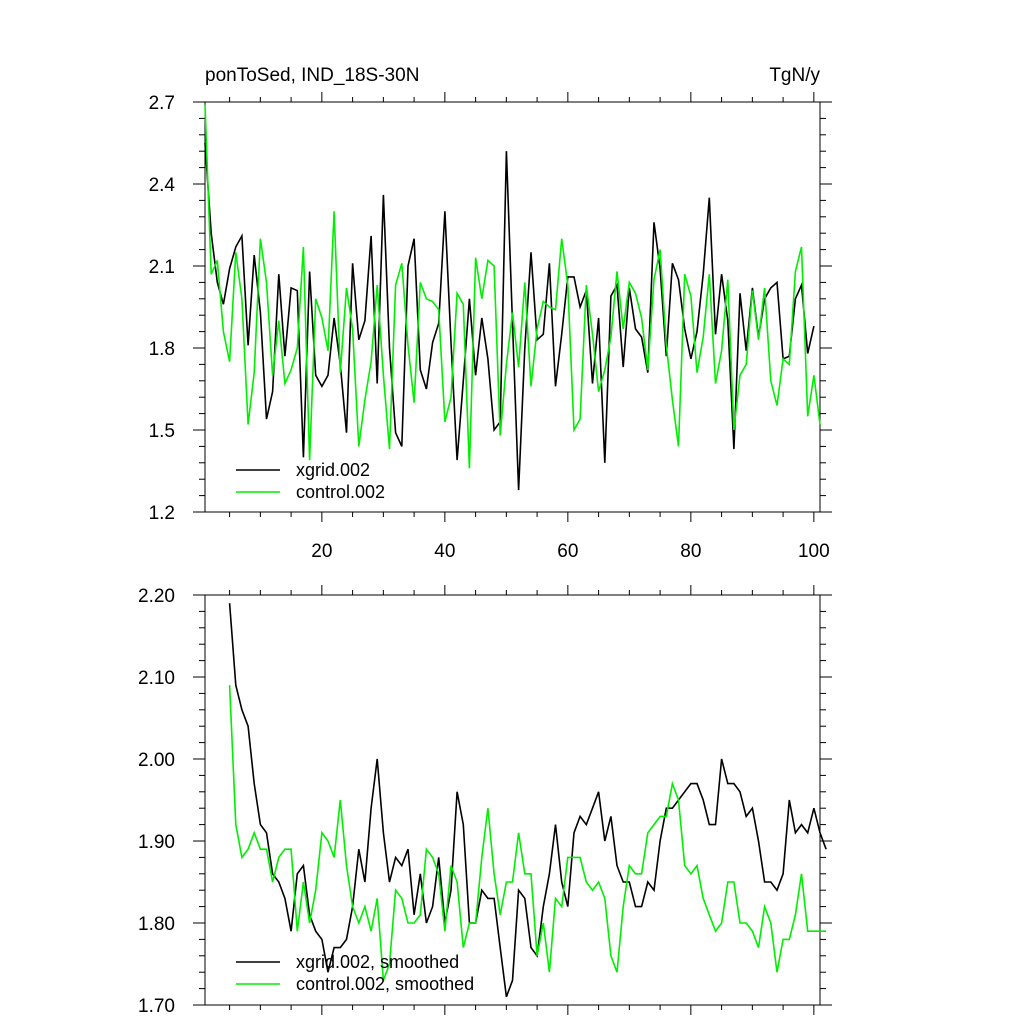 The image size is (1024, 1024). Describe the element at coordinates (794, 75) in the screenshot. I see `units-label: TgN/y` at that location.